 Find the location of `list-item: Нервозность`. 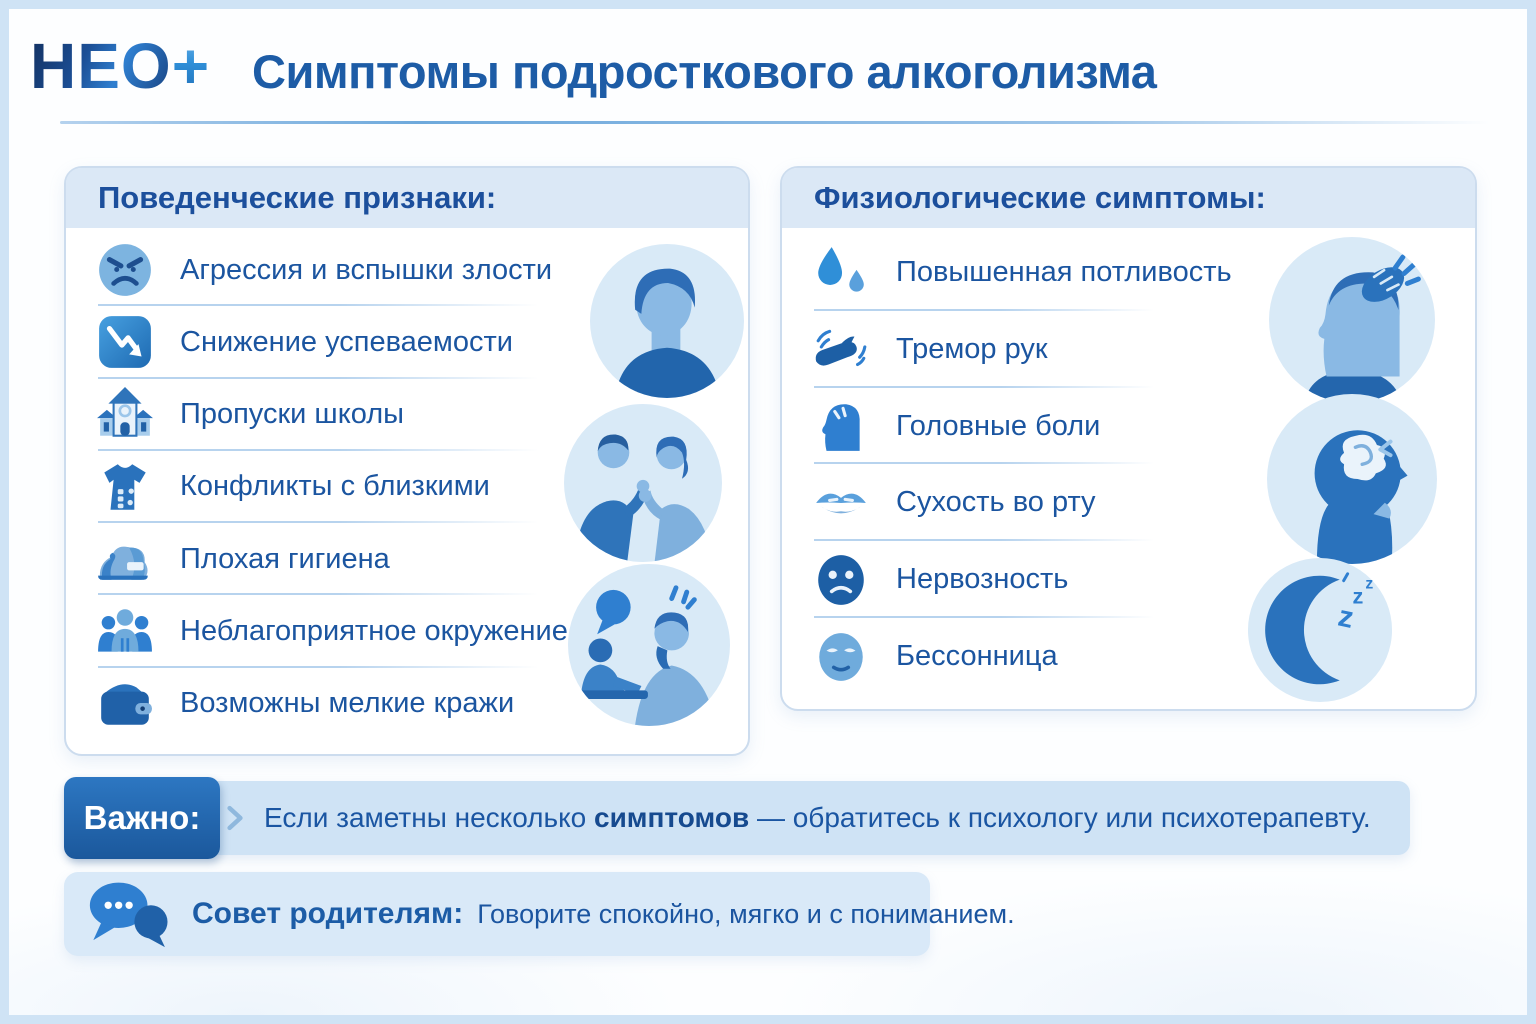

list-item: Нервозность is located at coordinates (1032, 579).